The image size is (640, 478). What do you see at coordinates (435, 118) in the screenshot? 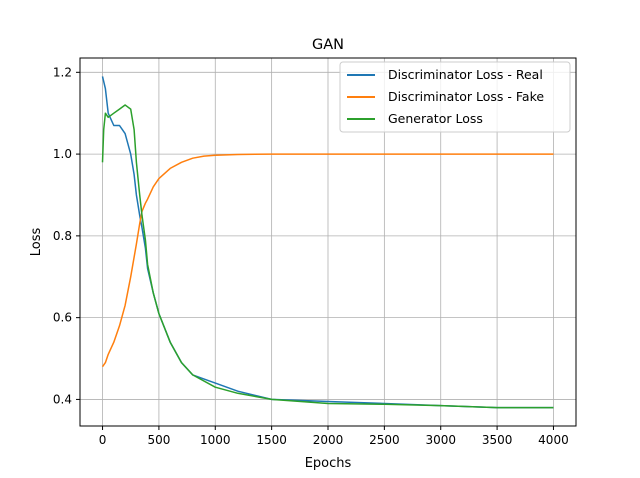
I see `legend-label: Generator Loss` at bounding box center [435, 118].